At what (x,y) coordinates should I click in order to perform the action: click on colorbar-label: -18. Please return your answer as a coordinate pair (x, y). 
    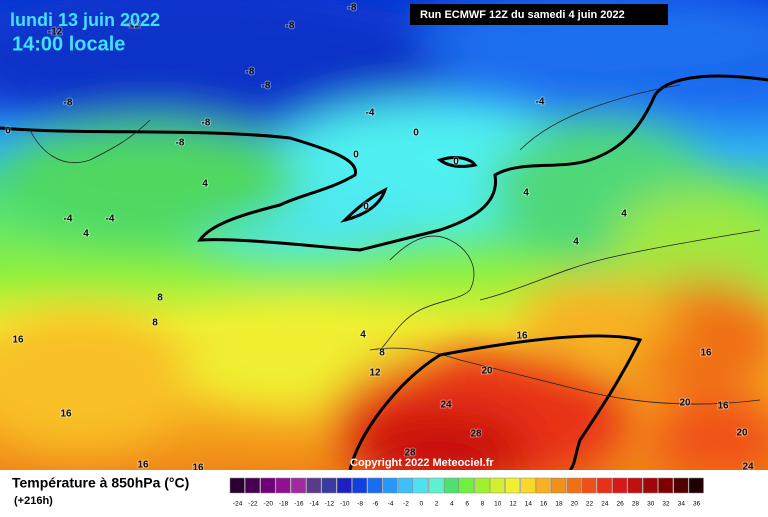
    Looking at the image, I should click on (284, 504).